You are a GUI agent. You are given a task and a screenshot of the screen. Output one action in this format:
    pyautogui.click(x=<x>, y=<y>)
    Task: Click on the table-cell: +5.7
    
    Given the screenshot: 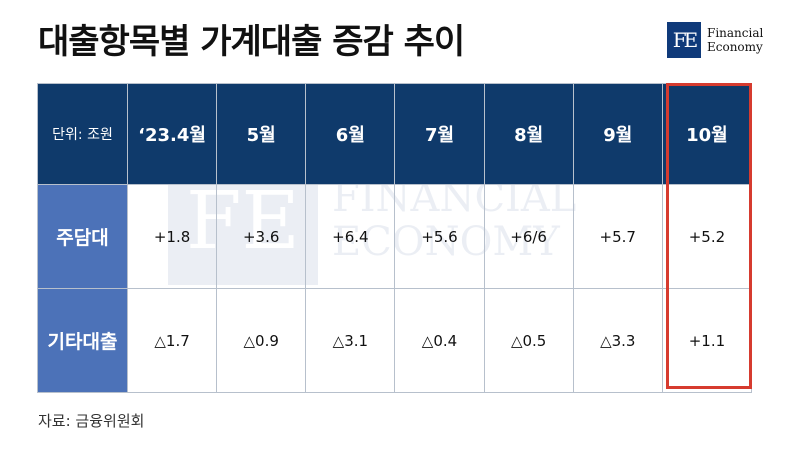 What is the action you would take?
    pyautogui.click(x=617, y=236)
    